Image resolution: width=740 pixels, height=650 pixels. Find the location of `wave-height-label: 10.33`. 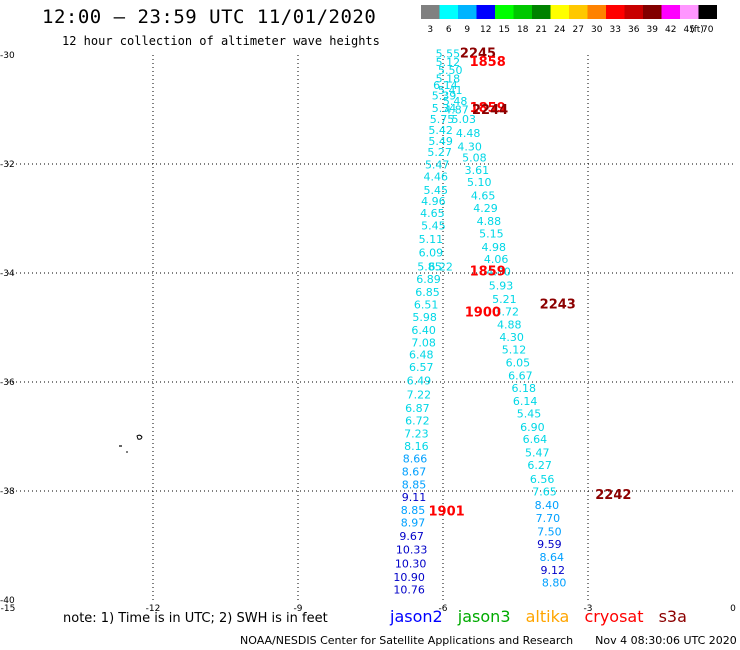

wave-height-label: 10.33 is located at coordinates (412, 550).